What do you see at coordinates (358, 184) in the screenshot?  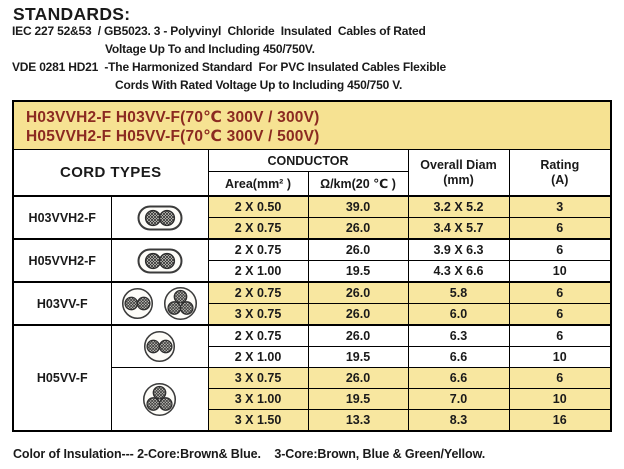 I see `header-resistance: Ω/km(20 ℃ )` at bounding box center [358, 184].